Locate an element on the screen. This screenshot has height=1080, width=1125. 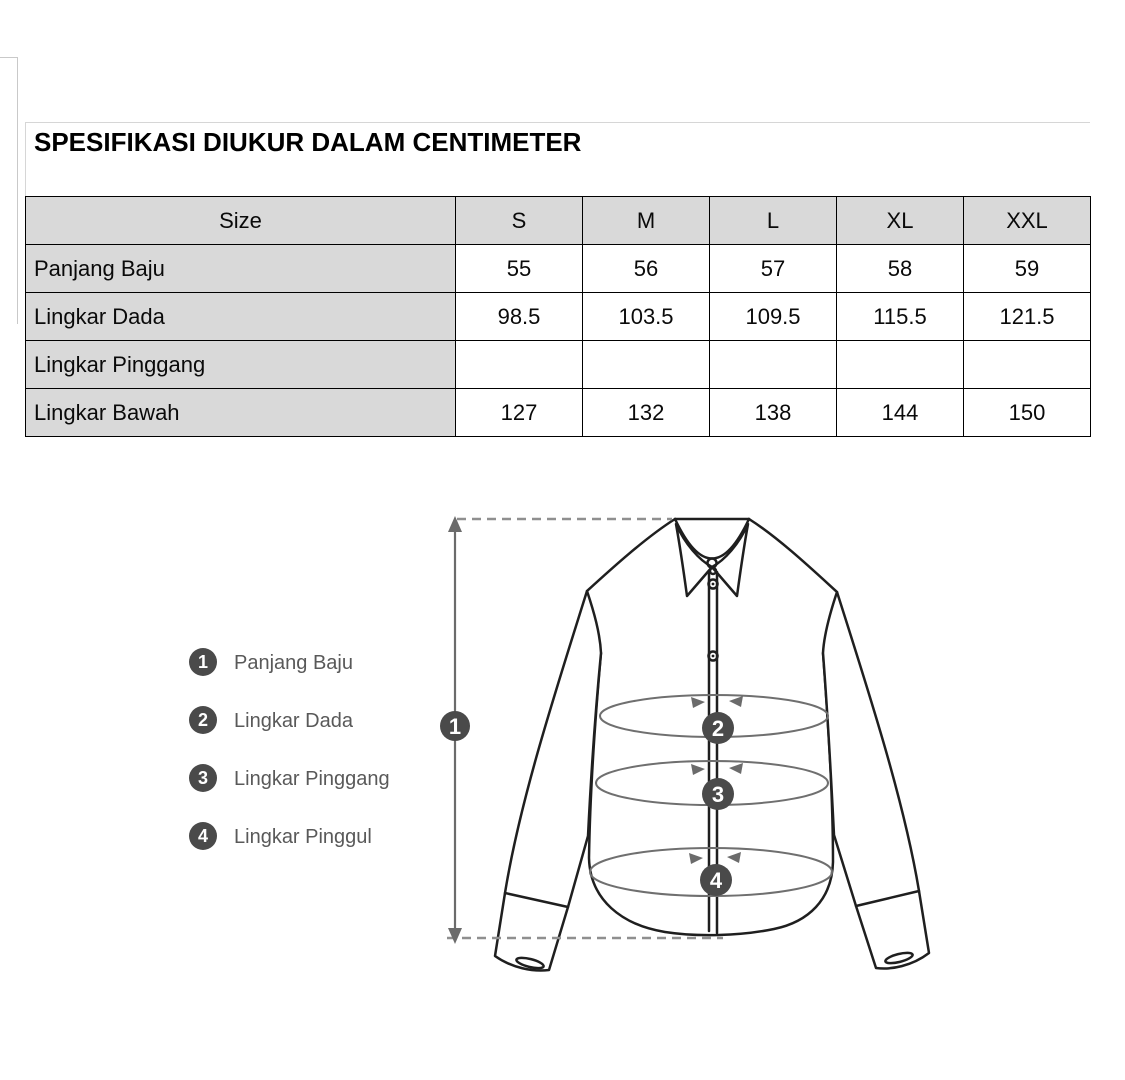
frame-corner-vertical is located at coordinates (17, 190).